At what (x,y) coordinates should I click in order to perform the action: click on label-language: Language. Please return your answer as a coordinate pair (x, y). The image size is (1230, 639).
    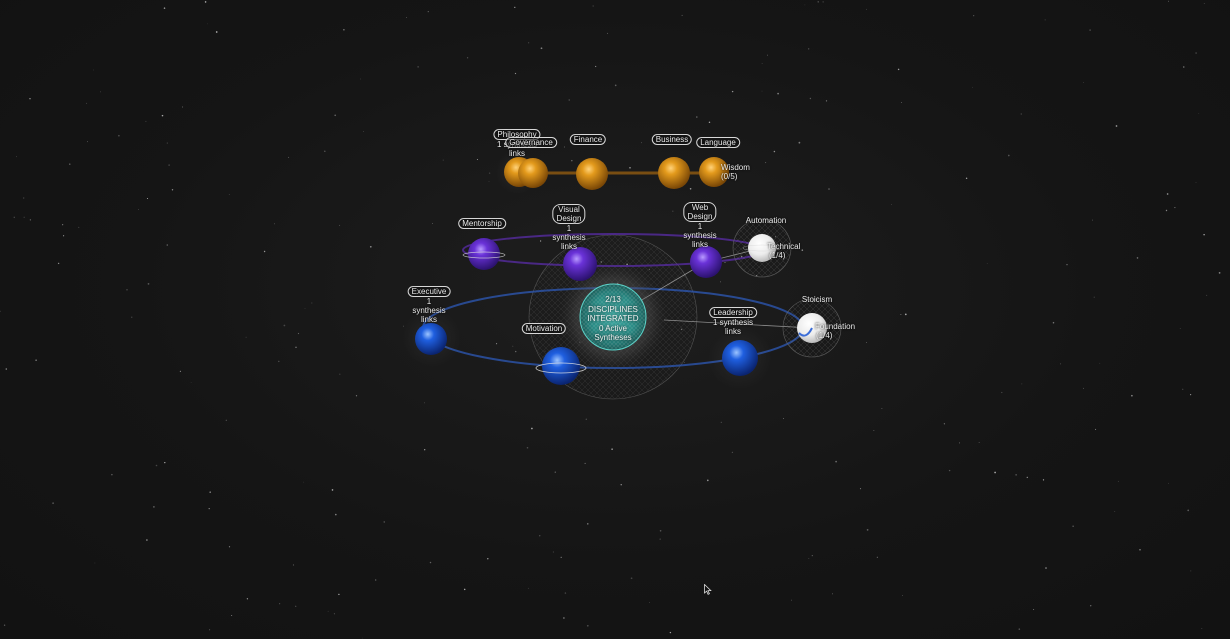
    Looking at the image, I should click on (718, 142).